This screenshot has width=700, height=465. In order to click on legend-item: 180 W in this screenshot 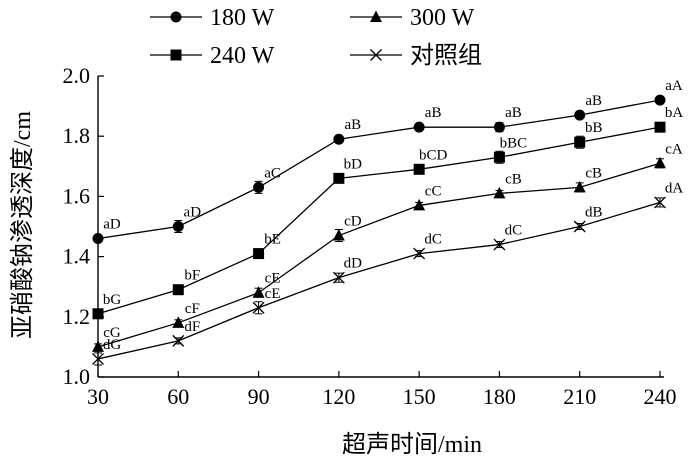, I will do `click(212, 18)`.